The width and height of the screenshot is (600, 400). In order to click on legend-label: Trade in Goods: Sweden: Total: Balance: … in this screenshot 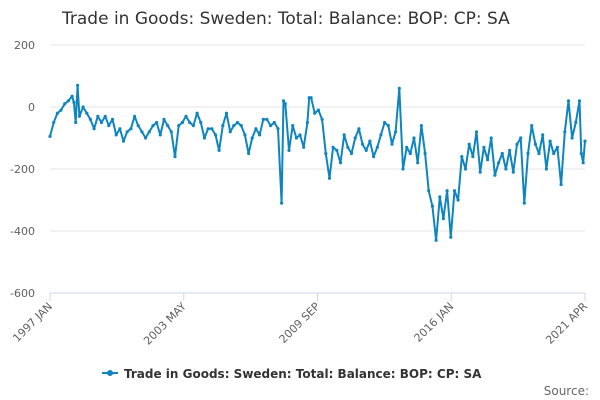, I will do `click(303, 374)`.